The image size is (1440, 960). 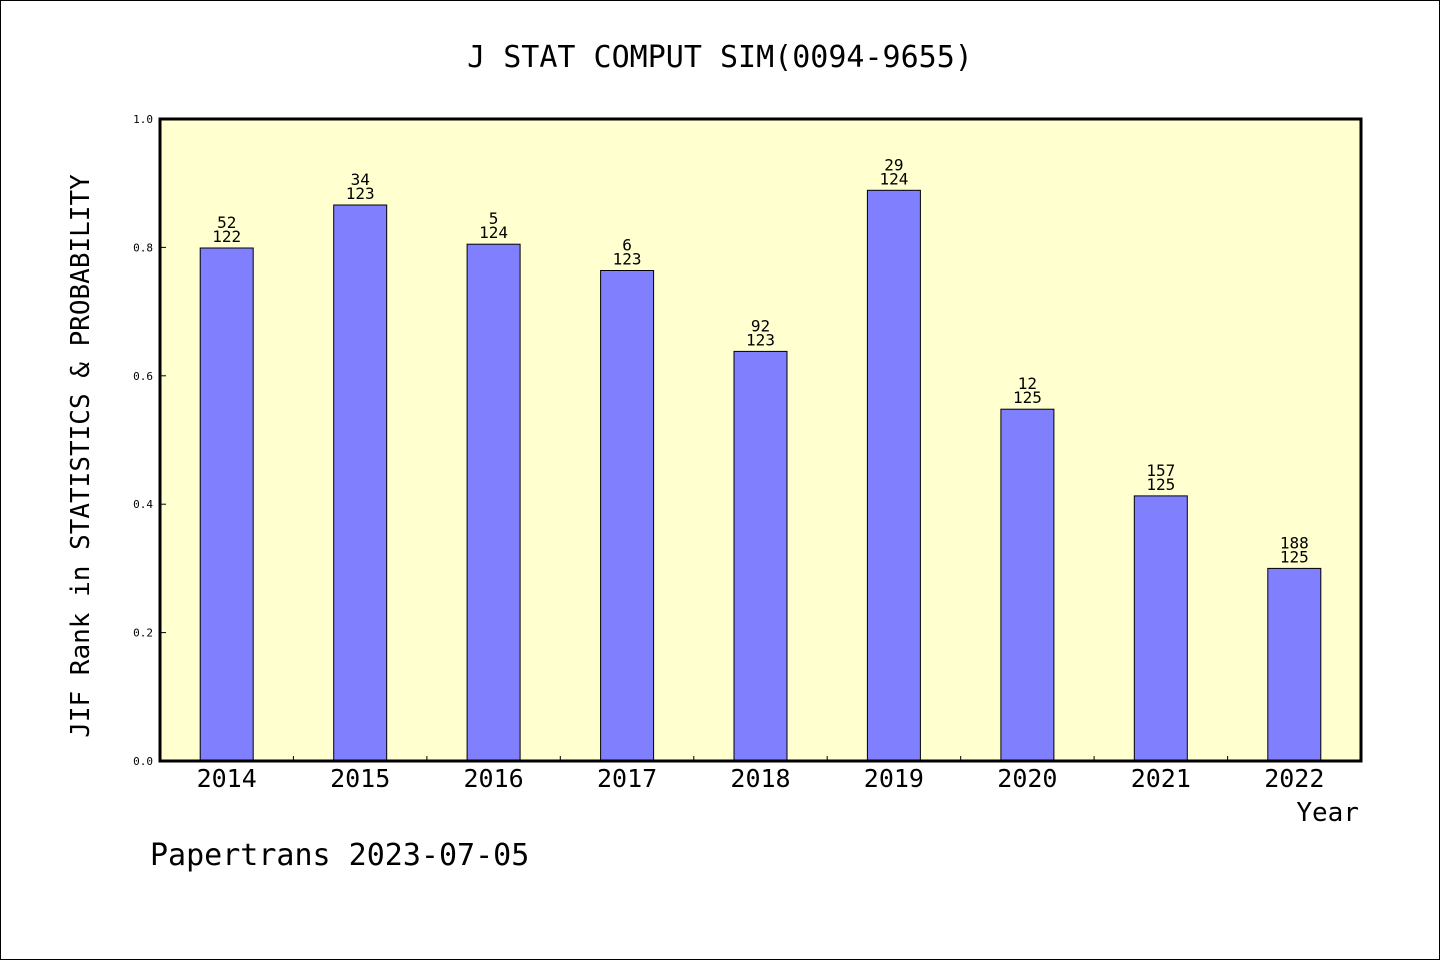 What do you see at coordinates (893, 475) in the screenshot?
I see `bar-2019` at bounding box center [893, 475].